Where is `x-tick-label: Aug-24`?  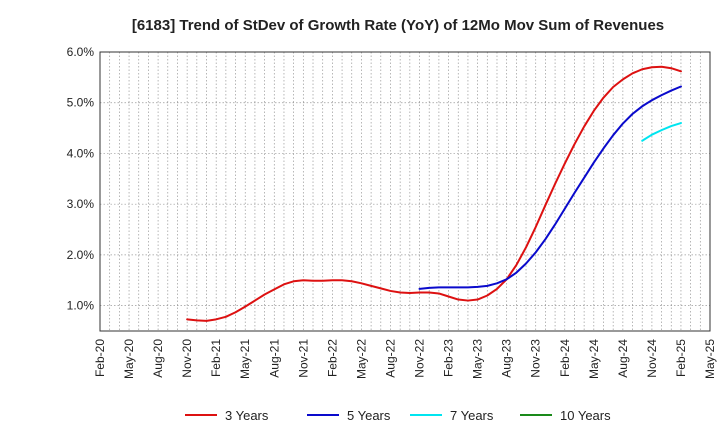 x-tick-label: Aug-24 is located at coordinates (623, 358).